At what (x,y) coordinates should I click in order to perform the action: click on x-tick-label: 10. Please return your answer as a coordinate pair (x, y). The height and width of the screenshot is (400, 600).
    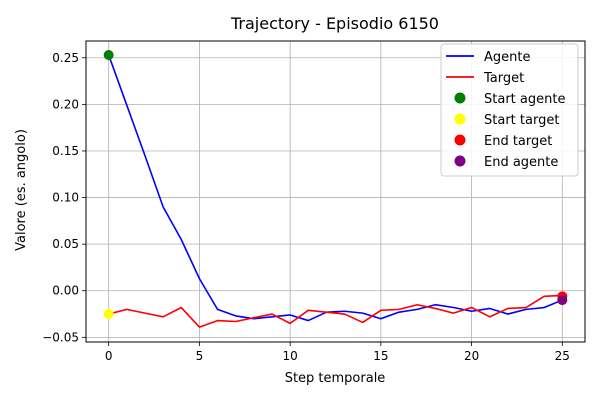
    Looking at the image, I should click on (289, 356).